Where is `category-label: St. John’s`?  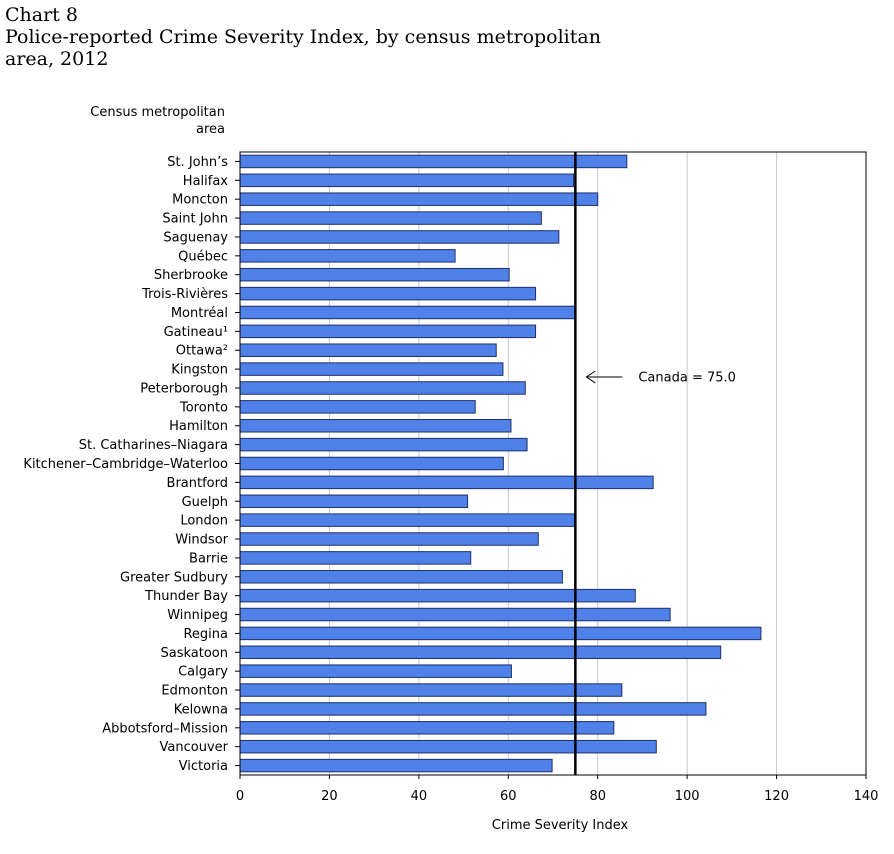 category-label: St. John’s is located at coordinates (197, 162).